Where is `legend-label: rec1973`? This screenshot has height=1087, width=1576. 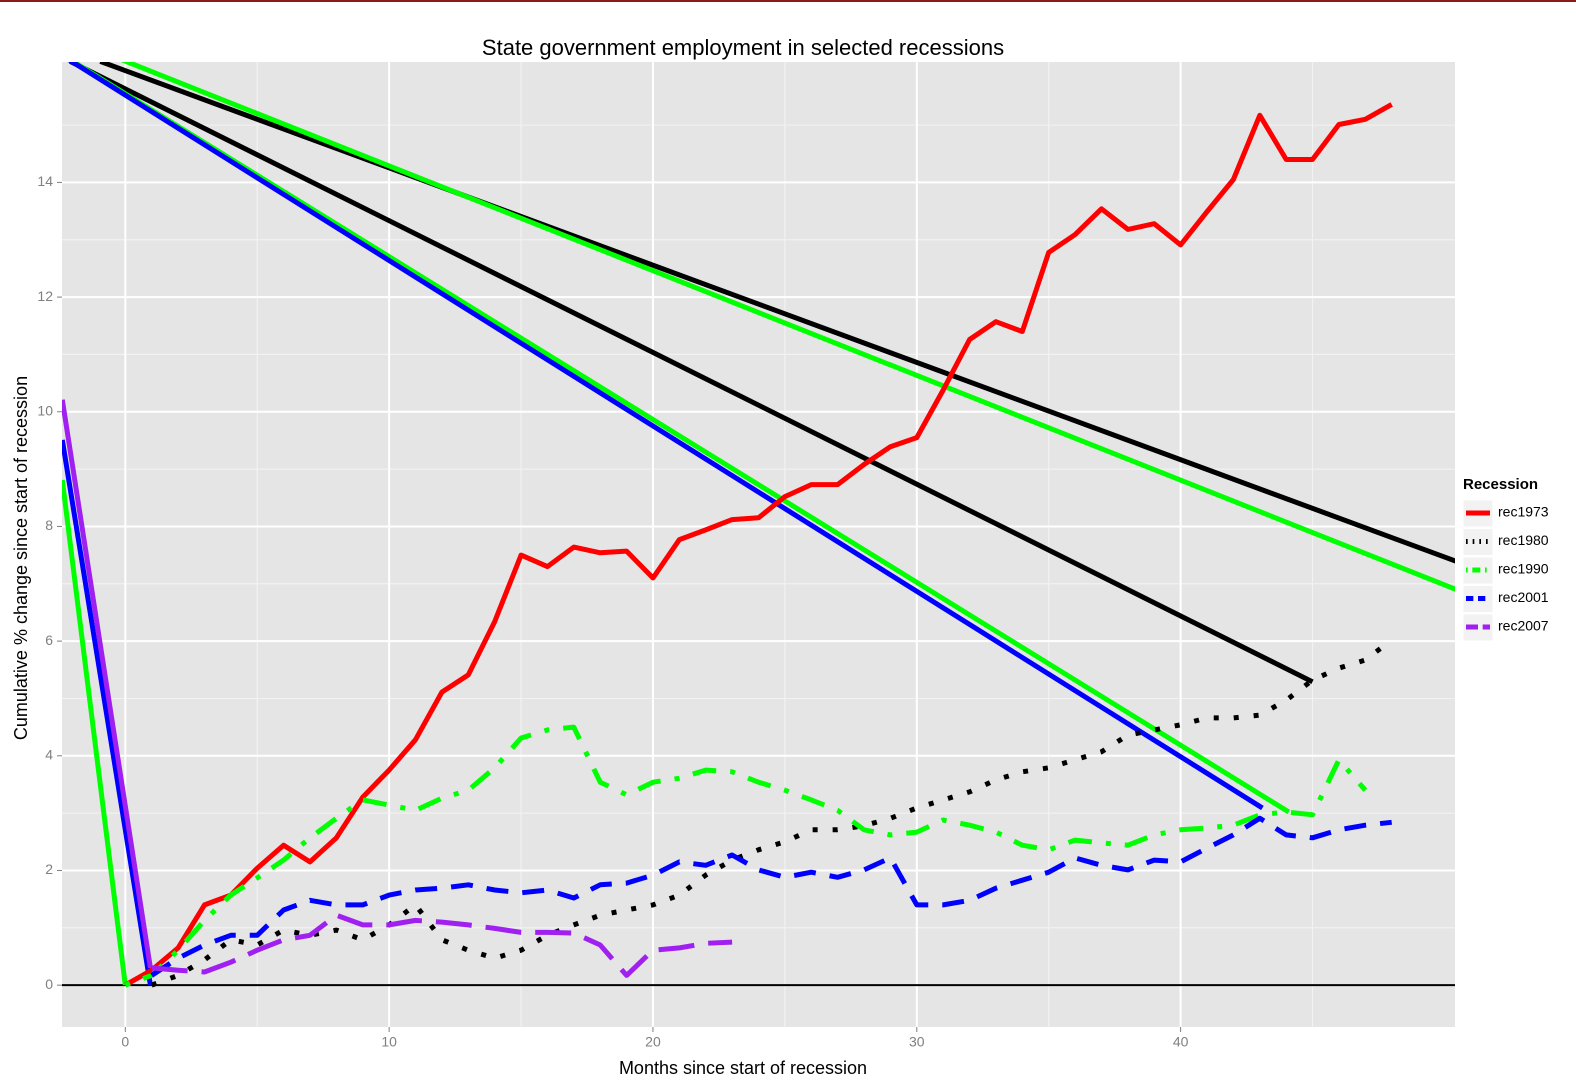 legend-label: rec1973 is located at coordinates (1523, 512).